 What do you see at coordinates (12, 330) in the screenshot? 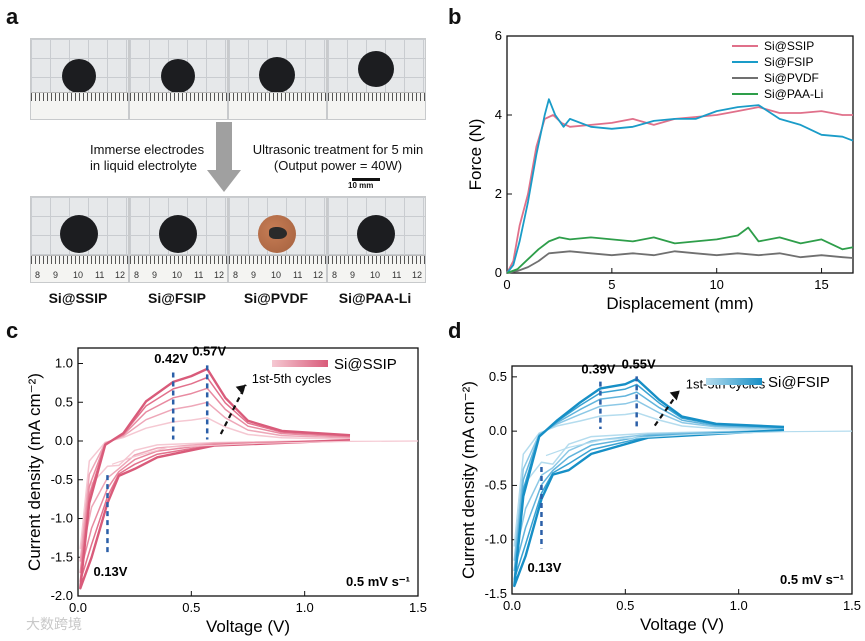
I see `panel-letter-c: c` at bounding box center [12, 330].